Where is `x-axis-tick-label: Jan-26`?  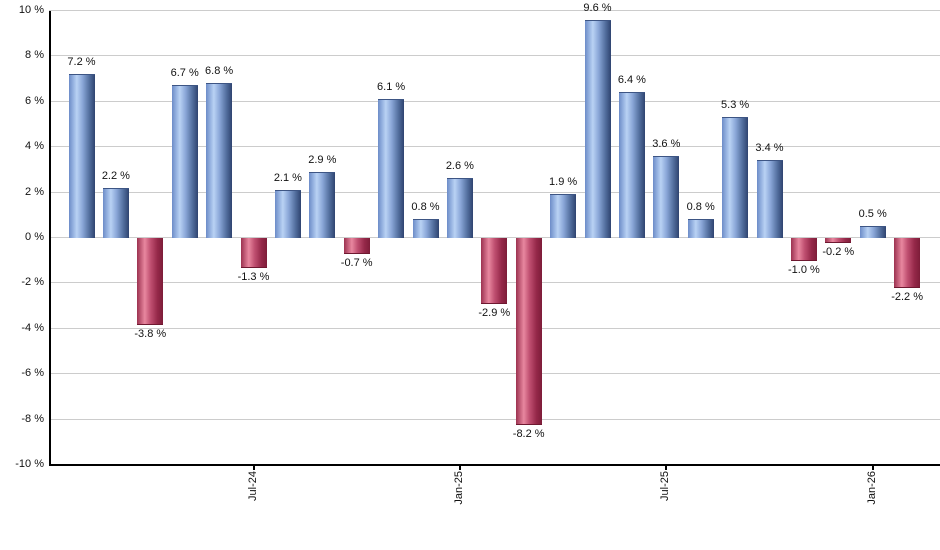 x-axis-tick-label: Jan-26 is located at coordinates (871, 488).